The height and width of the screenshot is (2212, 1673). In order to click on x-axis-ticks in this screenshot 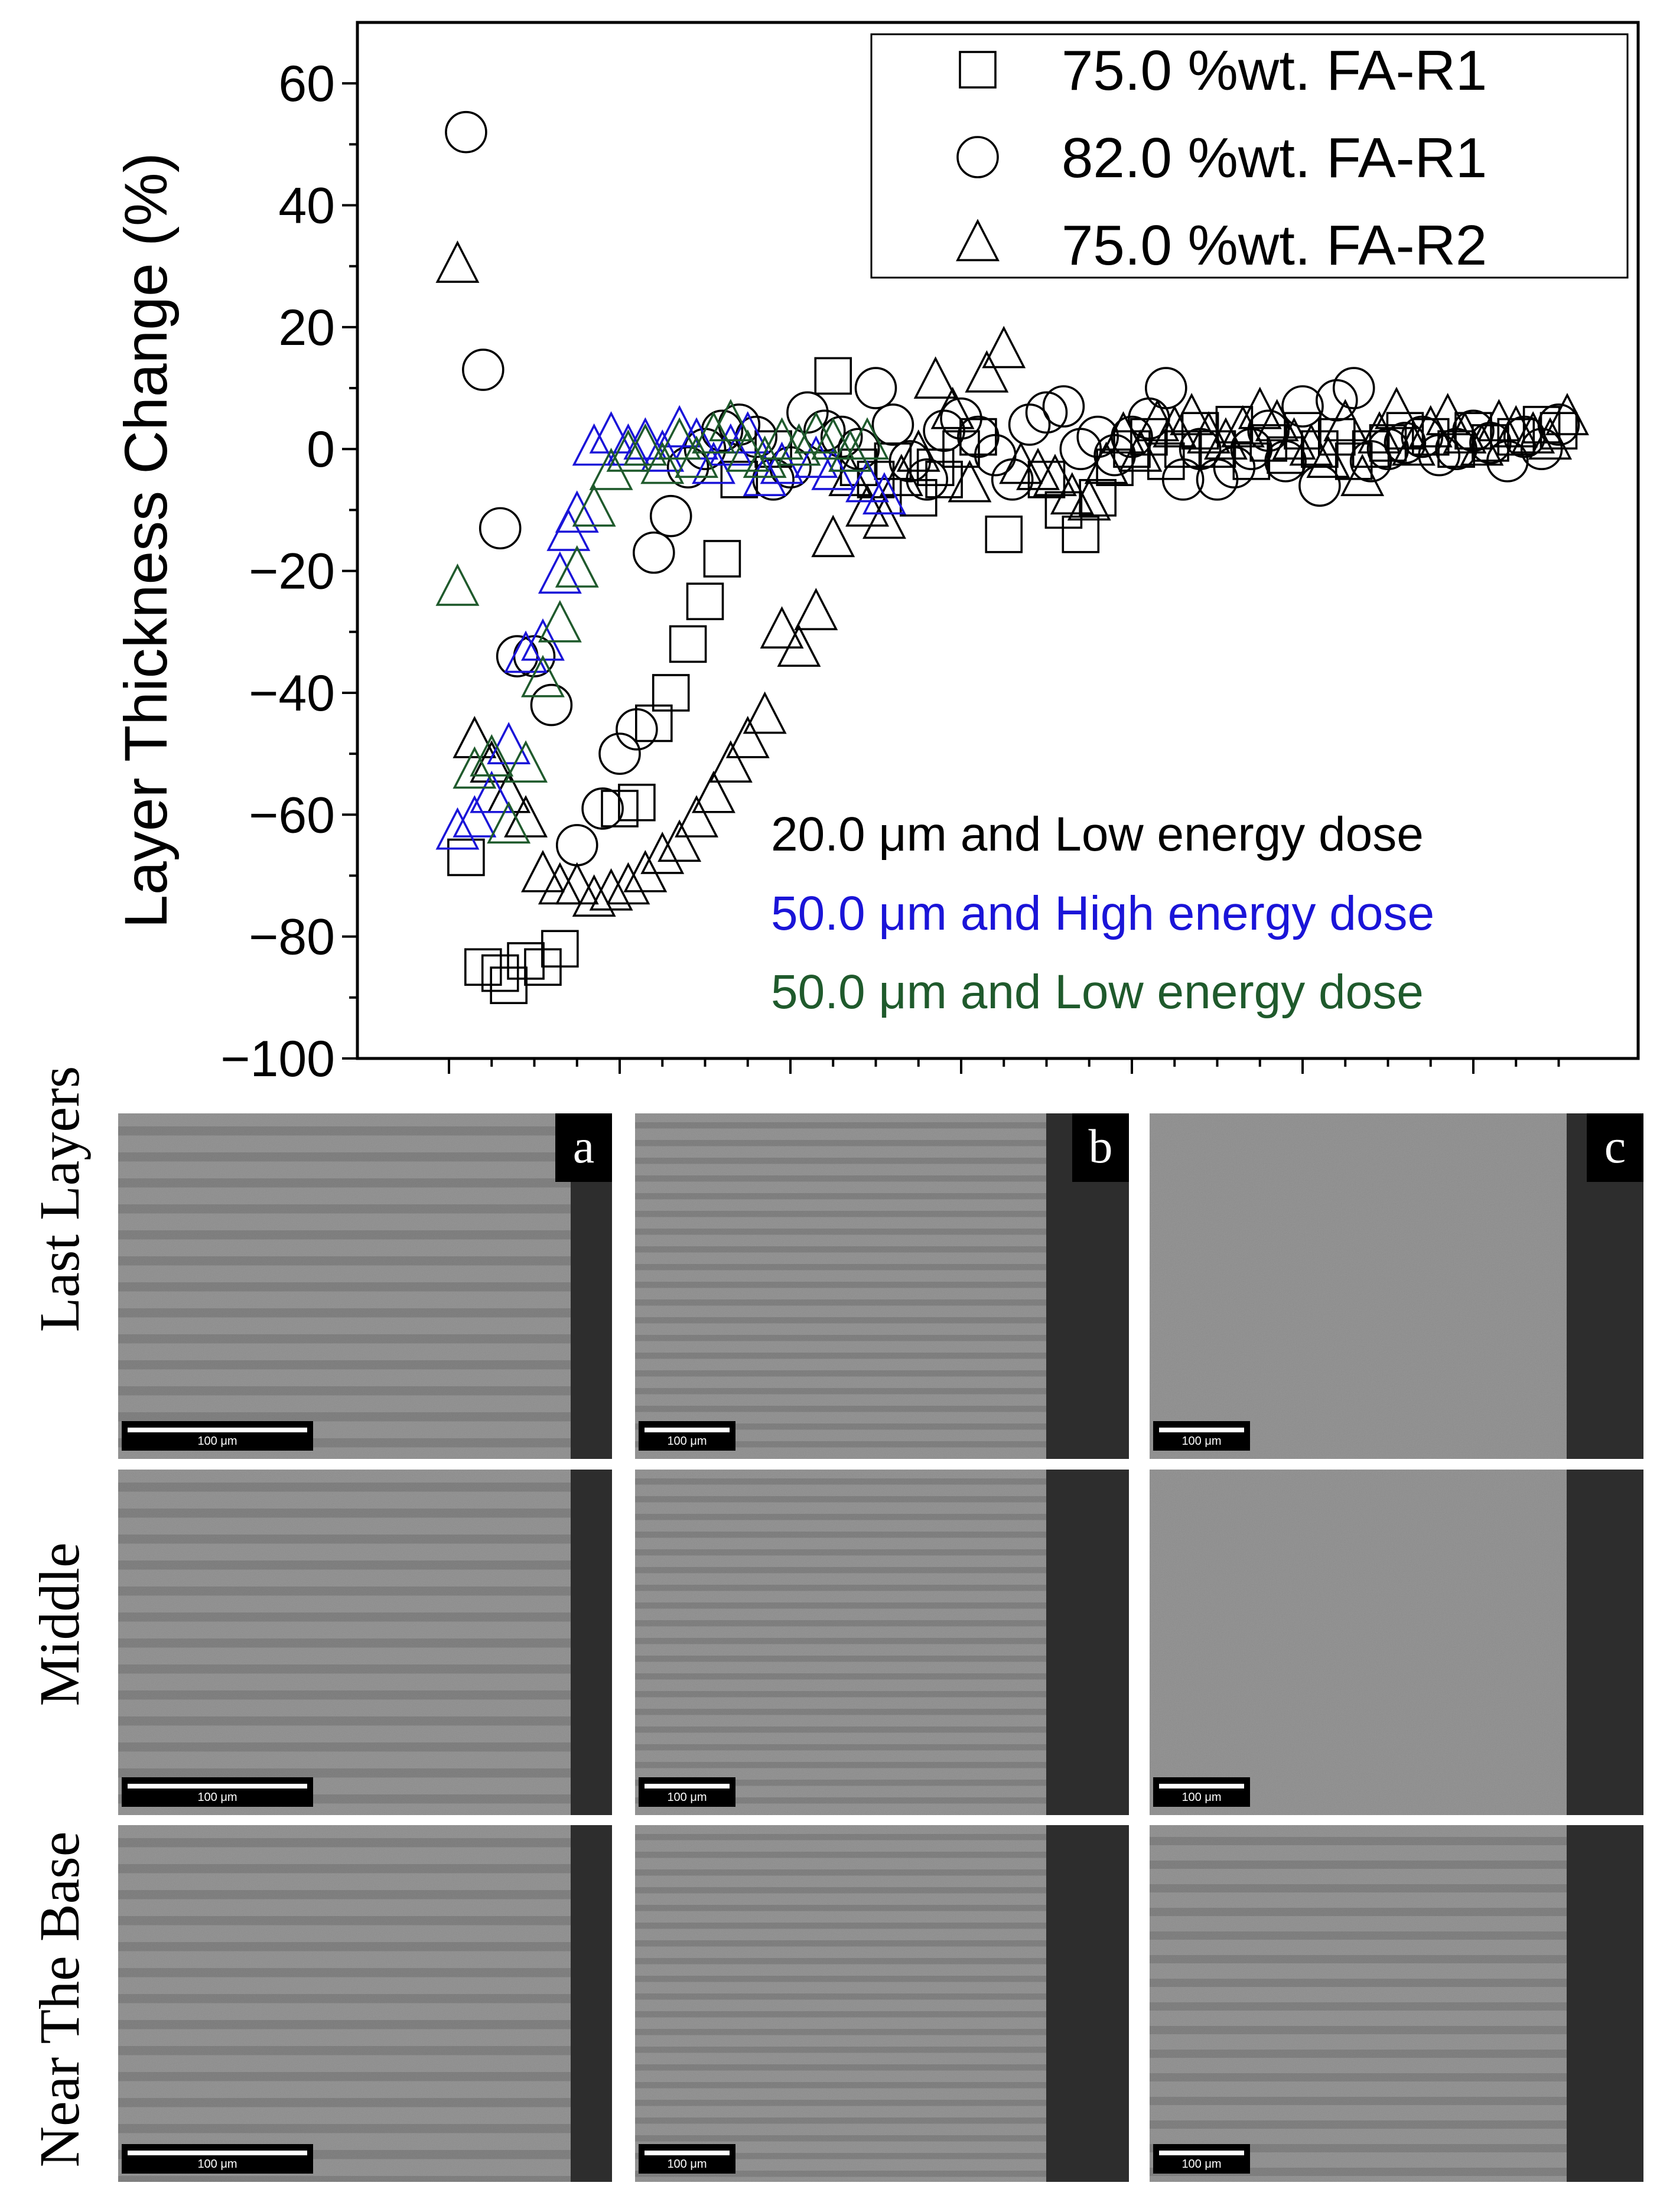, I will do `click(1004, 1066)`.